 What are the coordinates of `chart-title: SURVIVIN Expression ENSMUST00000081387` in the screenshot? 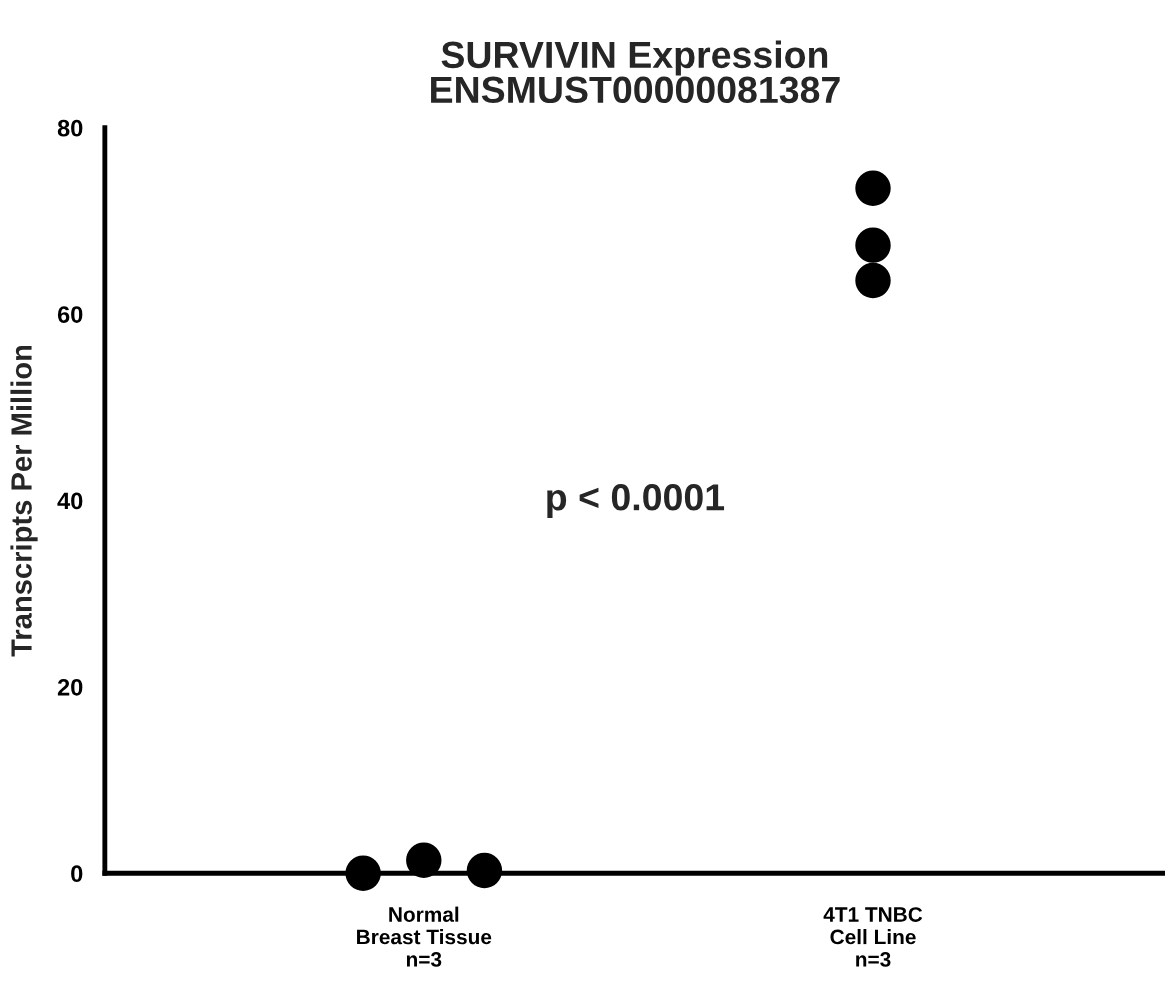 It's located at (635, 72).